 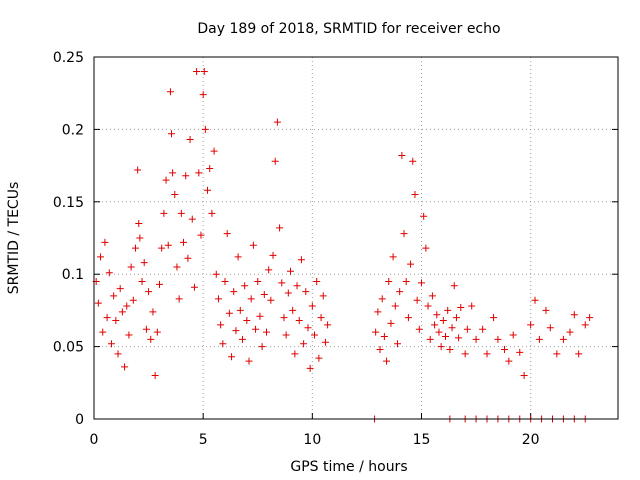 I want to click on y-tick-label: 0.15, so click(x=68, y=203).